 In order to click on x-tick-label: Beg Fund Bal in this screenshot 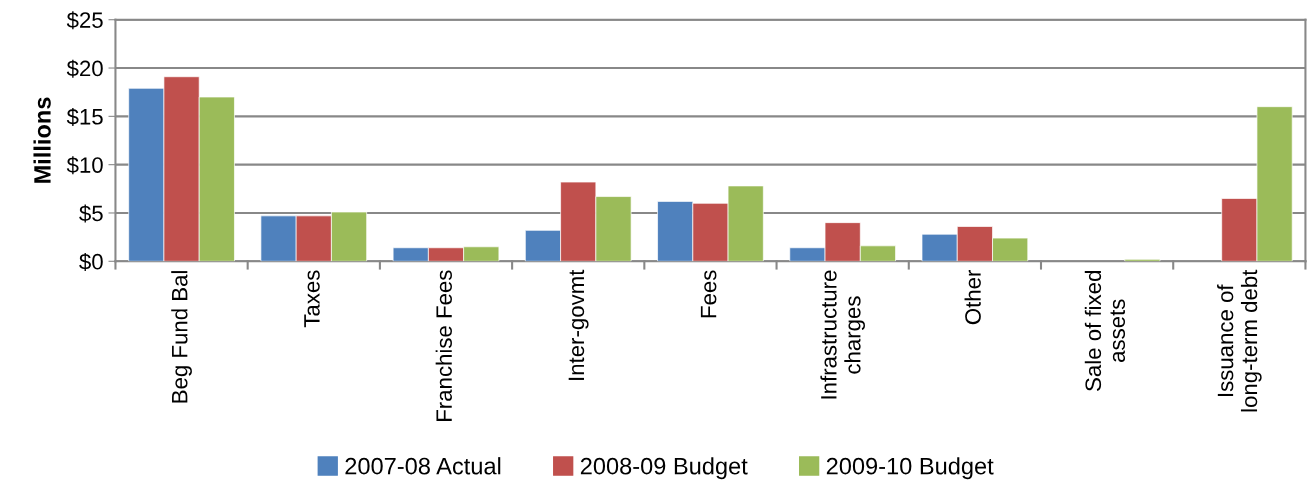, I will do `click(181, 337)`.